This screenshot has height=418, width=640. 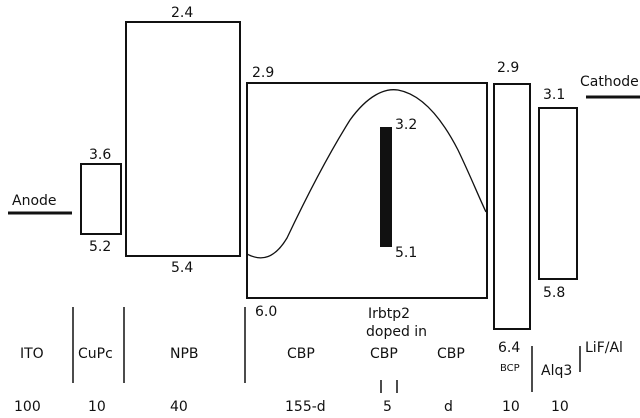 What do you see at coordinates (95, 354) in the screenshot?
I see `layer-name-cupc: CuPc` at bounding box center [95, 354].